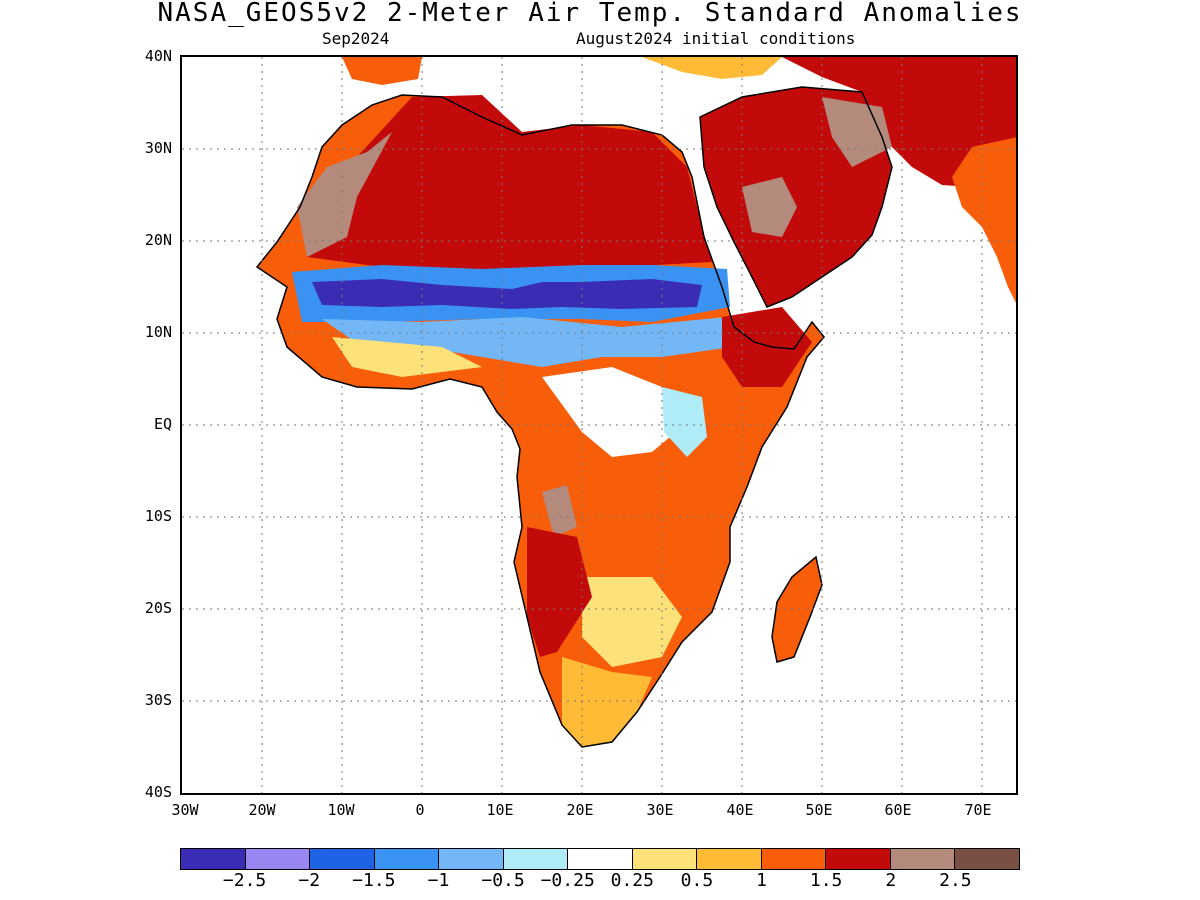 Image resolution: width=1200 pixels, height=900 pixels. I want to click on east-africa-light-blue, so click(684, 422).